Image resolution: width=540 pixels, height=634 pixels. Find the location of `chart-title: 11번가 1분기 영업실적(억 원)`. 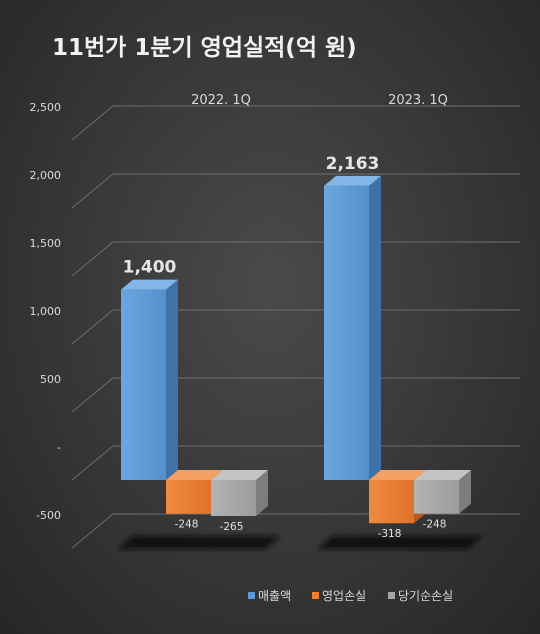

chart-title: 11번가 1분기 영업실적(억 원) is located at coordinates (204, 48).